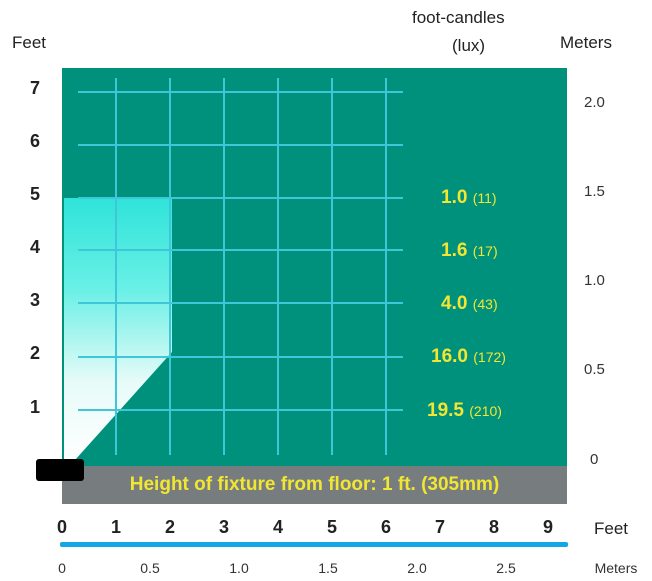 Image resolution: width=652 pixels, height=581 pixels. Describe the element at coordinates (328, 568) in the screenshot. I see `bottom-meter-tick-1-5: 1.5` at that location.